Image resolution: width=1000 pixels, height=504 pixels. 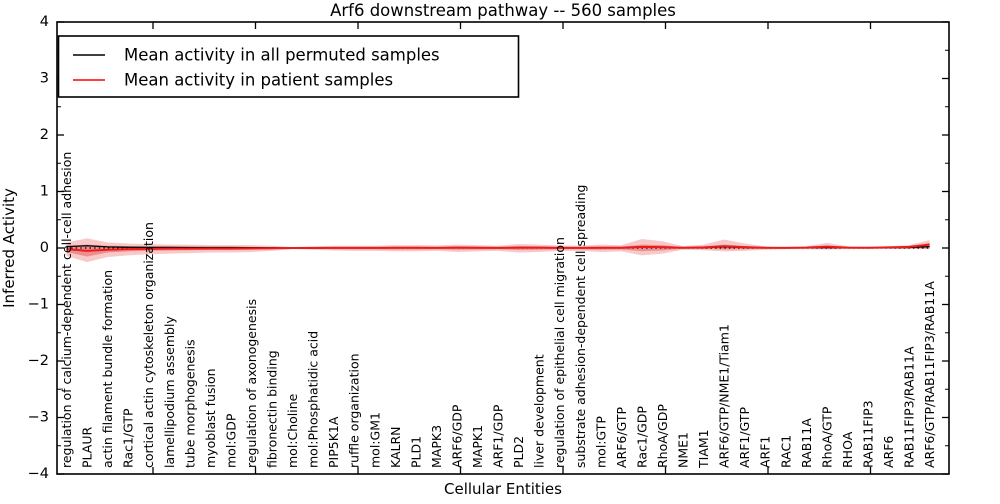 What do you see at coordinates (498, 436) in the screenshot?
I see `x-tick-label: ARF1/GDP` at bounding box center [498, 436].